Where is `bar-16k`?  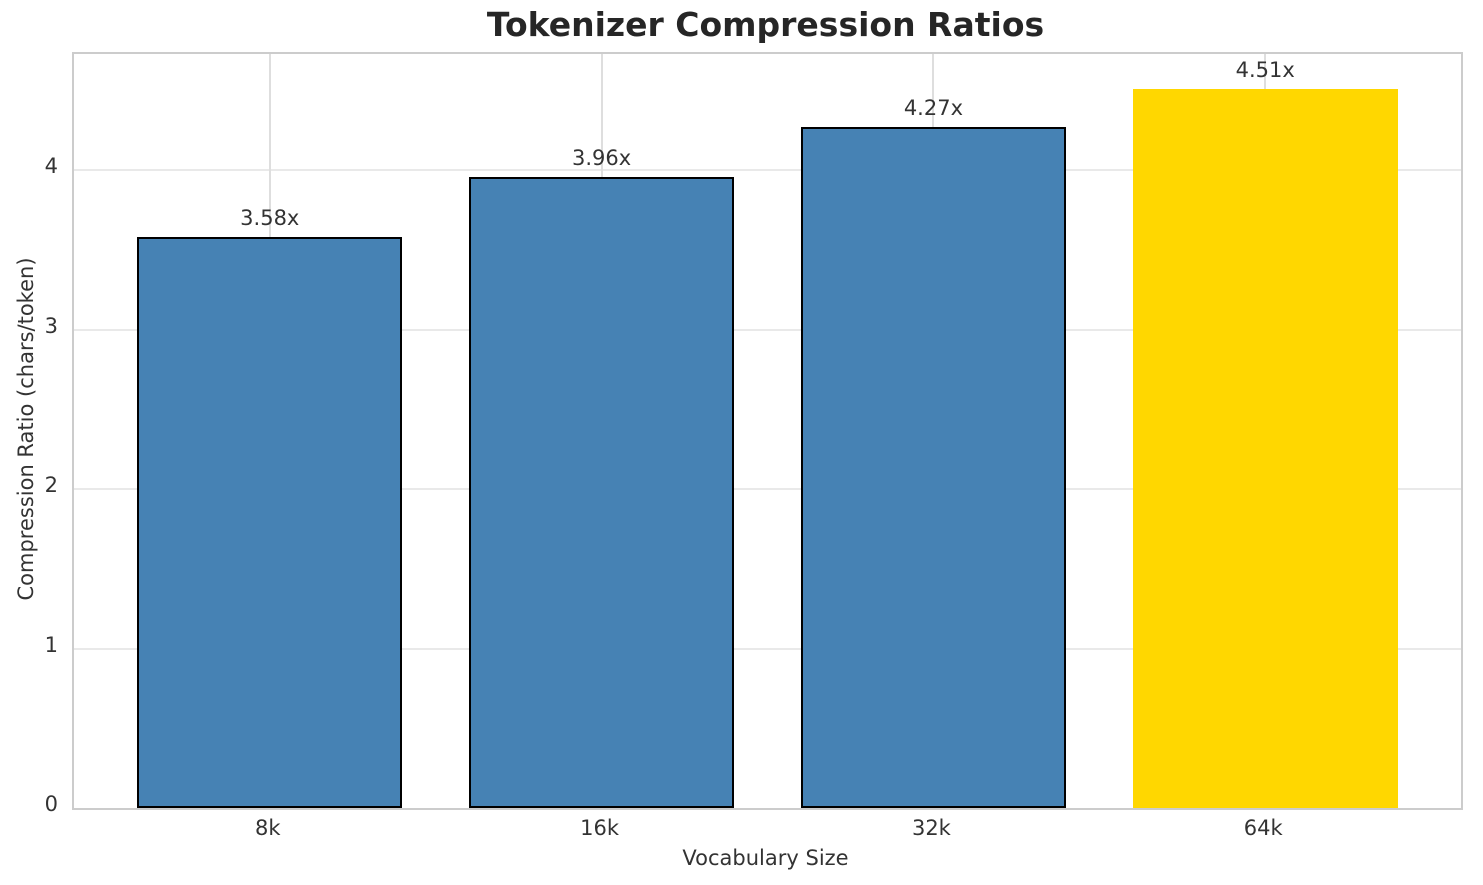
bar-16k is located at coordinates (601, 492).